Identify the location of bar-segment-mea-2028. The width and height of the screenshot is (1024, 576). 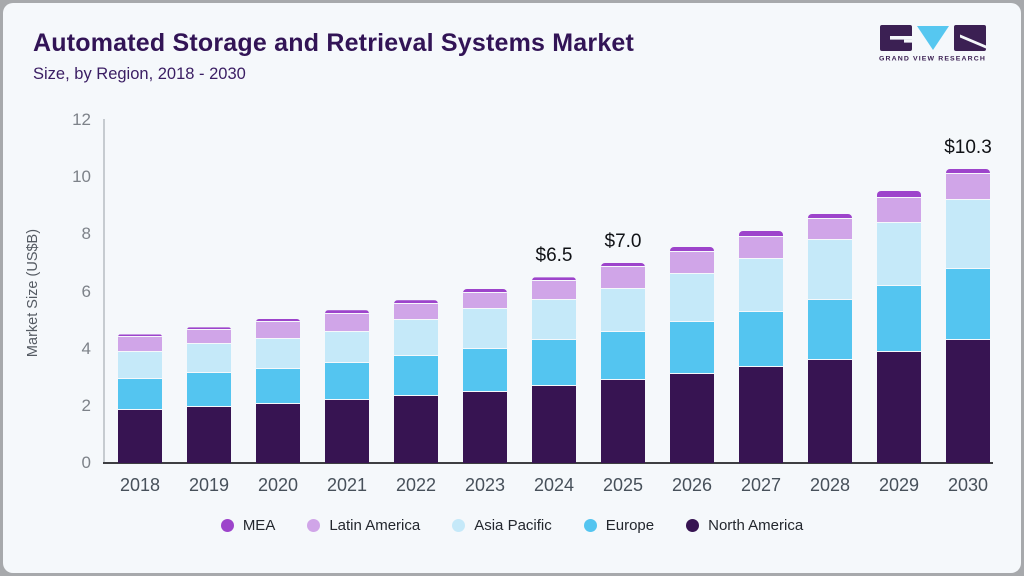
(830, 217).